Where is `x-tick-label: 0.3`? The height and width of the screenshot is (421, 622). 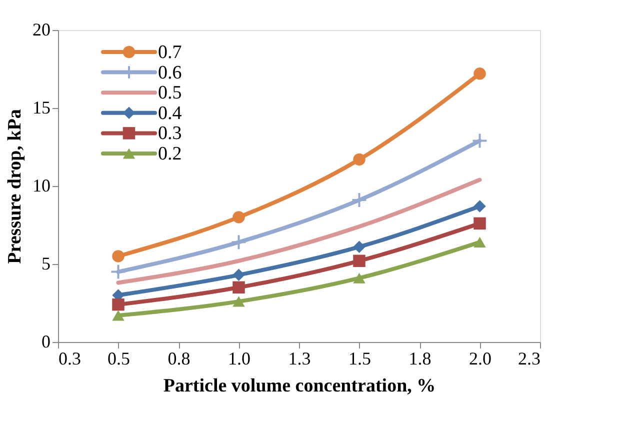 x-tick-label: 0.3 is located at coordinates (69, 358).